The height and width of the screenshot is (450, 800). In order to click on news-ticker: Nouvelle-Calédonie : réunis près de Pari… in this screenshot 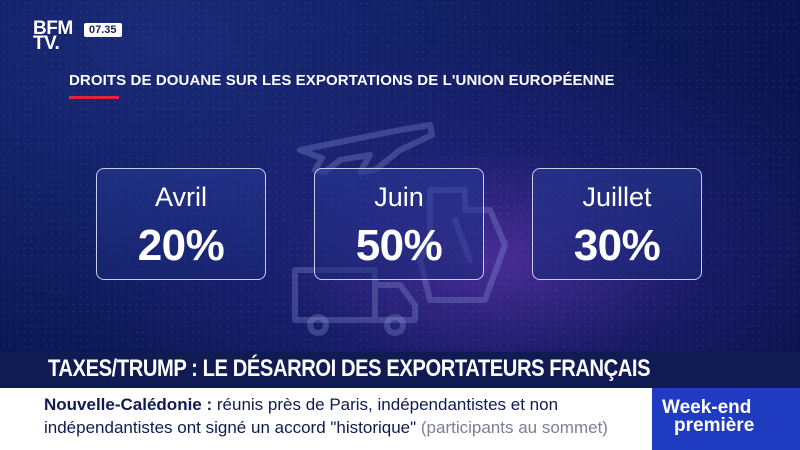, I will do `click(326, 419)`.